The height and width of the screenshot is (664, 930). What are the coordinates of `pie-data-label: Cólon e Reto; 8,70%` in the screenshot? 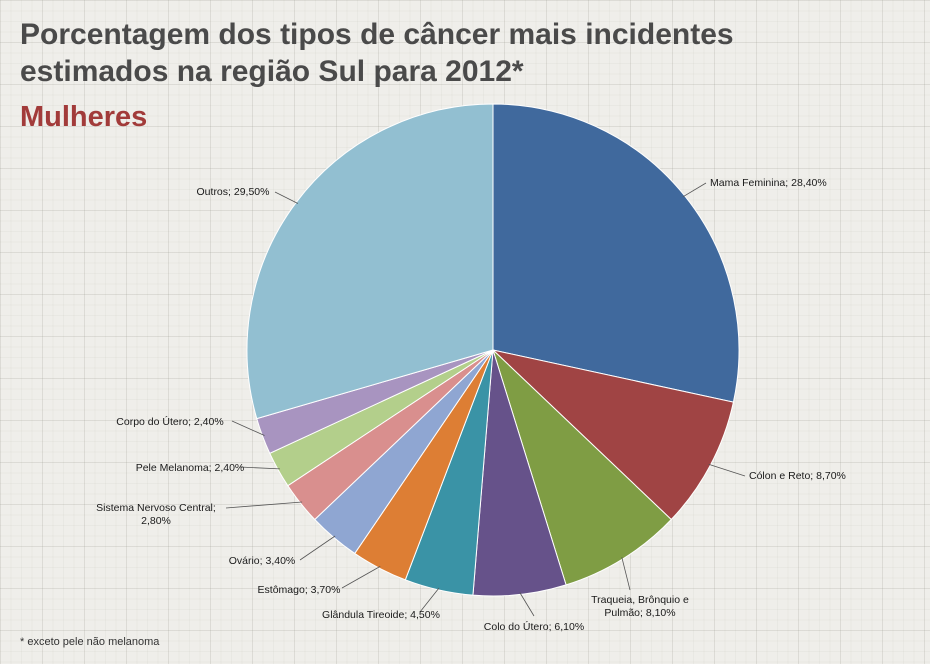 It's located at (797, 476).